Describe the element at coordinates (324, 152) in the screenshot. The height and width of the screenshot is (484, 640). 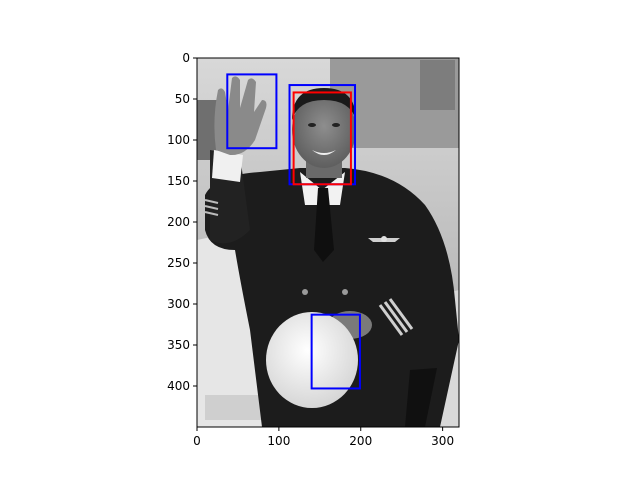
I see `smile` at that location.